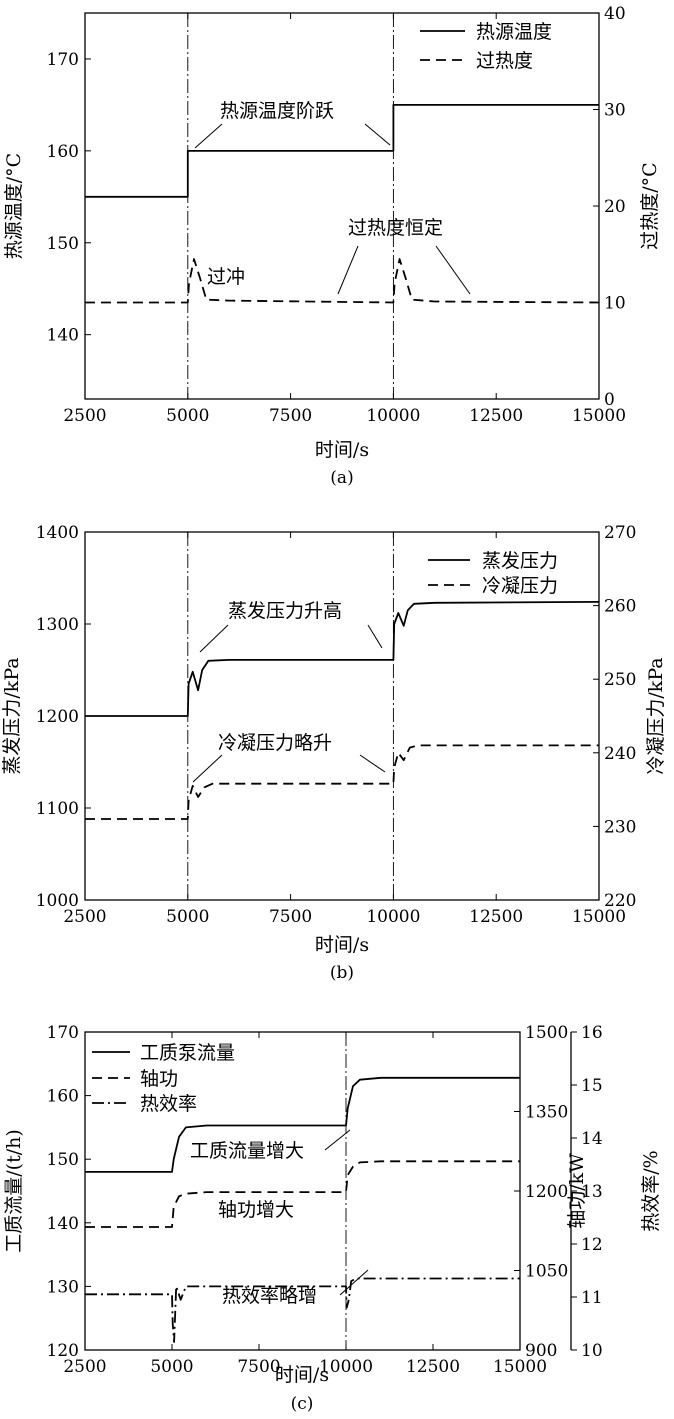 The width and height of the screenshot is (674, 1419). What do you see at coordinates (377, 134) in the screenshot?
I see `annotation-a-0-leader-right` at bounding box center [377, 134].